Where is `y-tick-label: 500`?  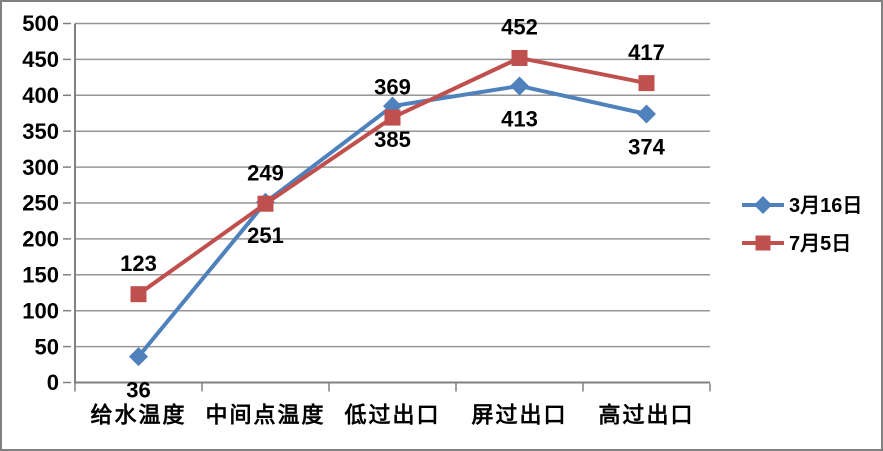 y-tick-label: 500 is located at coordinates (40, 23).